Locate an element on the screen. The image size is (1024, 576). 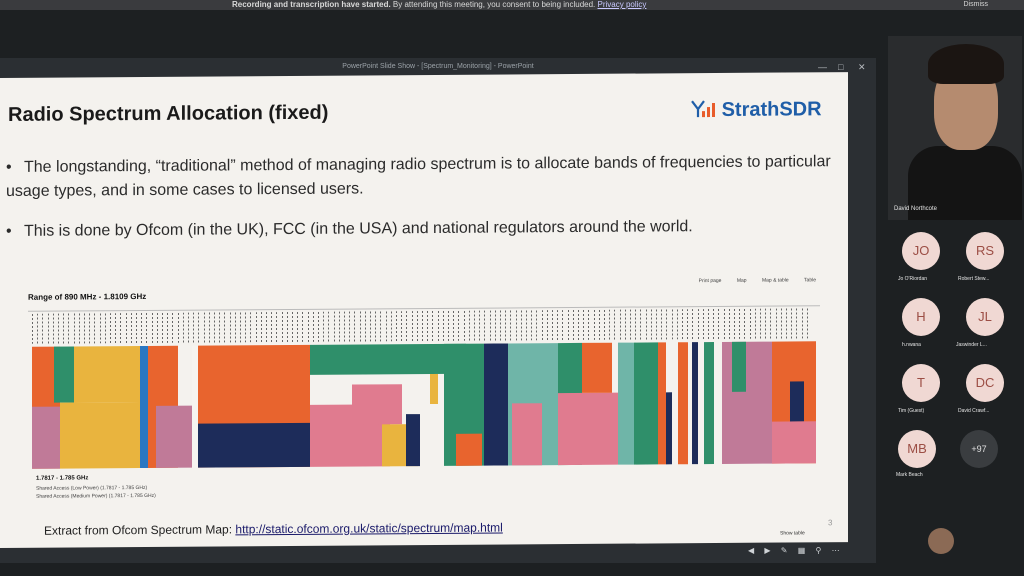
participant-avatar: DC is located at coordinates (985, 383).